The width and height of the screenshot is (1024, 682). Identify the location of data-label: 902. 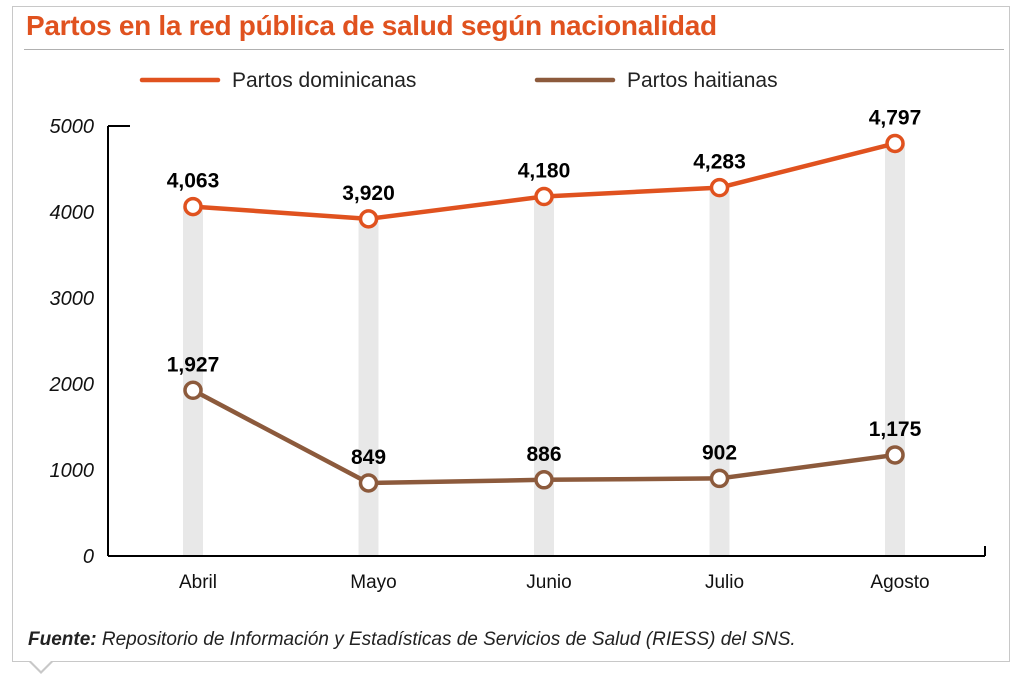
(719, 452).